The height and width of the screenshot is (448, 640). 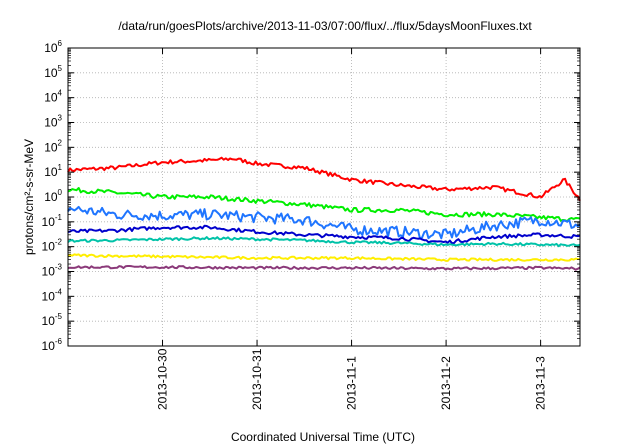 What do you see at coordinates (53, 122) in the screenshot?
I see `y-tick-label: 10³` at bounding box center [53, 122].